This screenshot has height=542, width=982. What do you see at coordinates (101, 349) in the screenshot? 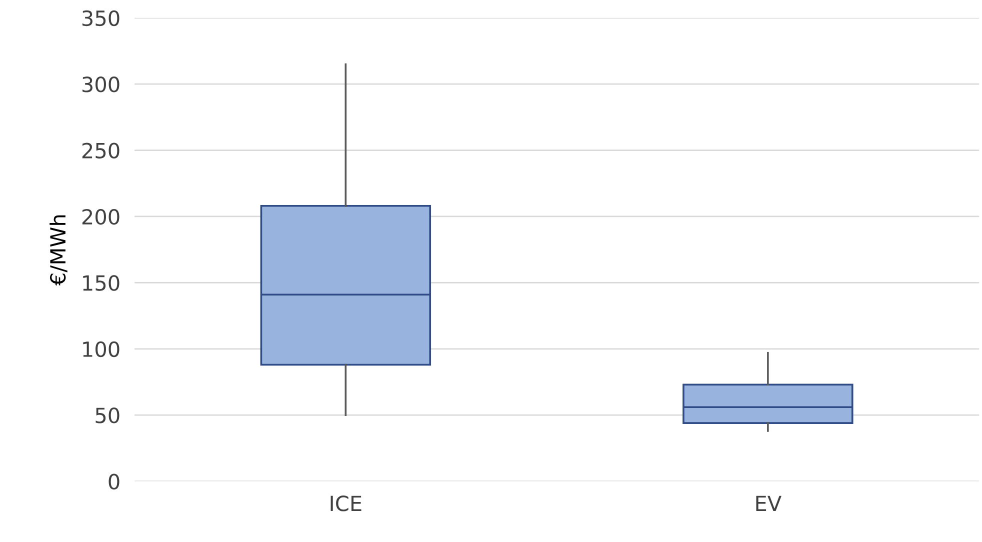
I see `y-tick-label: 100` at bounding box center [101, 349].